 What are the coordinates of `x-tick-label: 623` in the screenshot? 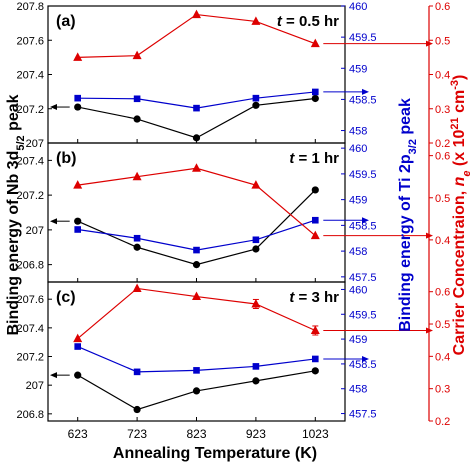 It's located at (78, 434).